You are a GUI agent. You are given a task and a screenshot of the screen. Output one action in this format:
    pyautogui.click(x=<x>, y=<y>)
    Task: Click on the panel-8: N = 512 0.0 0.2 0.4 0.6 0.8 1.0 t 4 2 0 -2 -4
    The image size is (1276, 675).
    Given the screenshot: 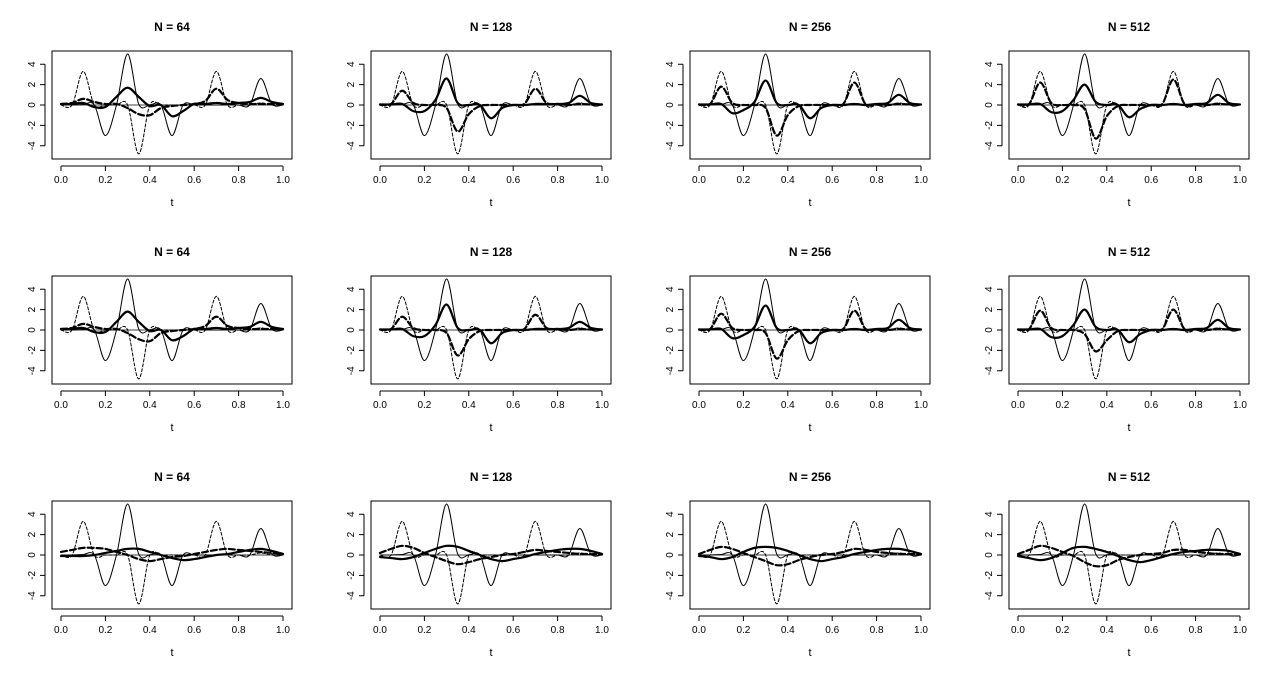 What is the action you would take?
    pyautogui.click(x=1117, y=339)
    